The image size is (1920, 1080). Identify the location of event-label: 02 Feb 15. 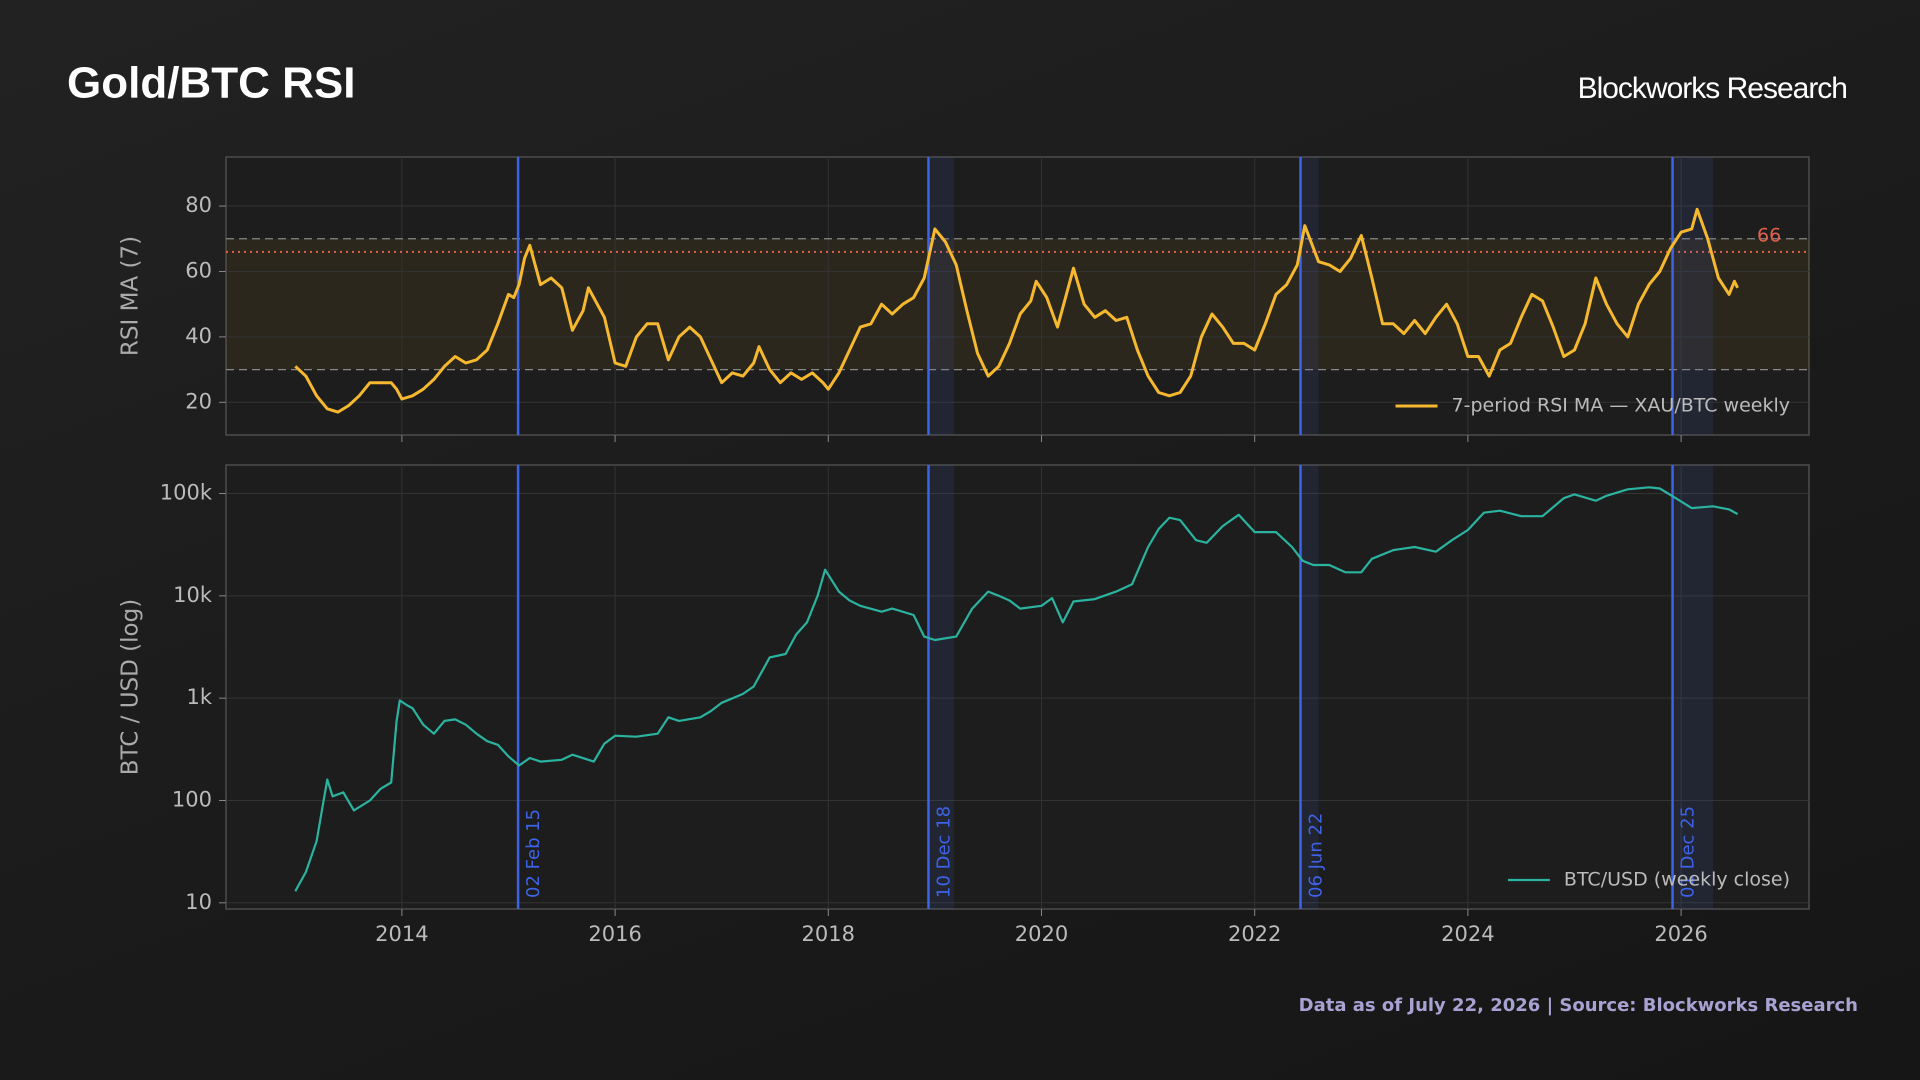
(533, 853).